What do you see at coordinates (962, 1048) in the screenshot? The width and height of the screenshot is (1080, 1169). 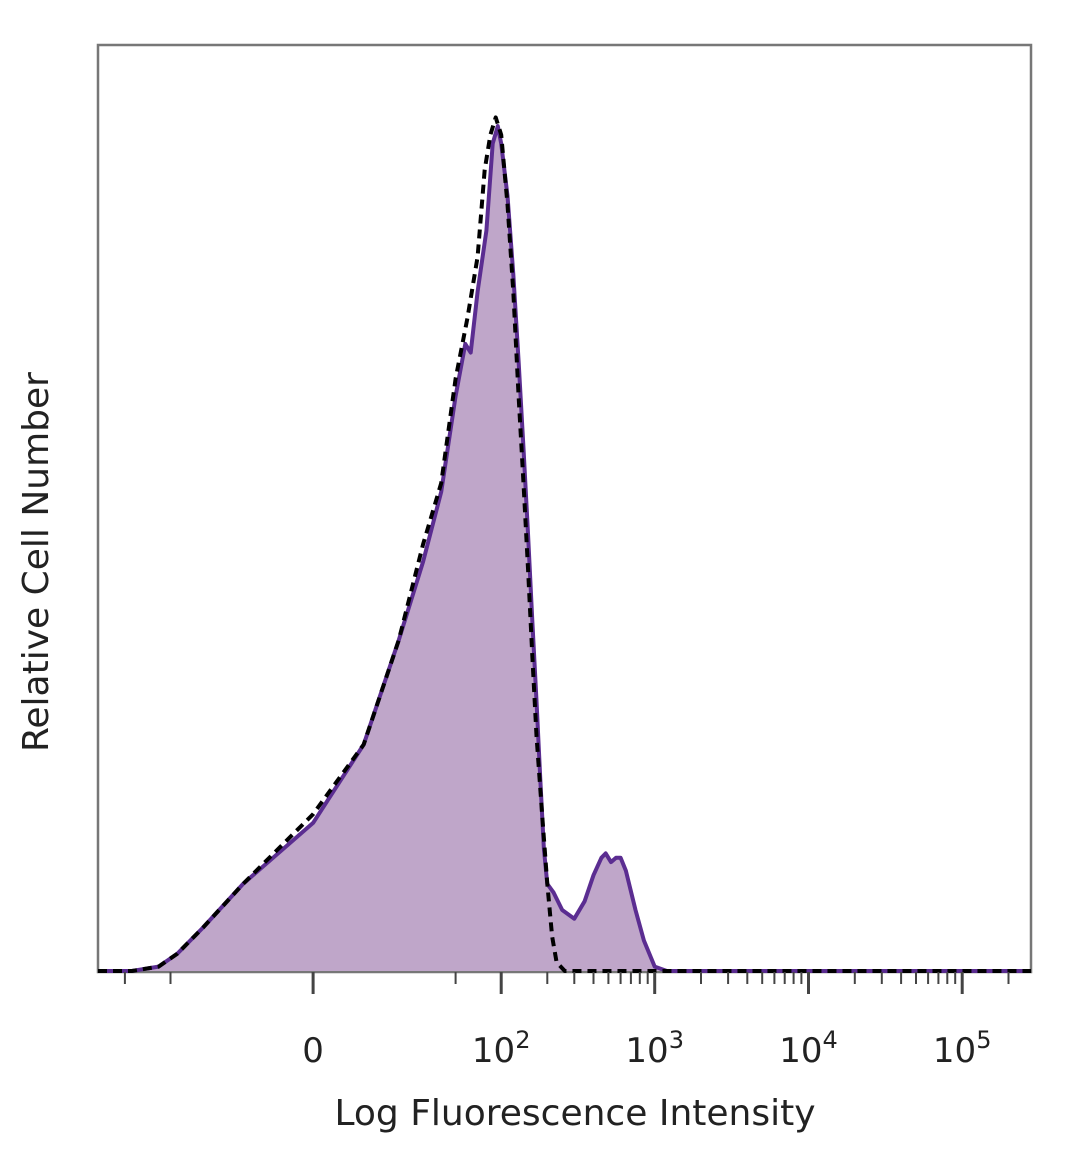 I see `x-tick-label: 10⁵` at bounding box center [962, 1048].